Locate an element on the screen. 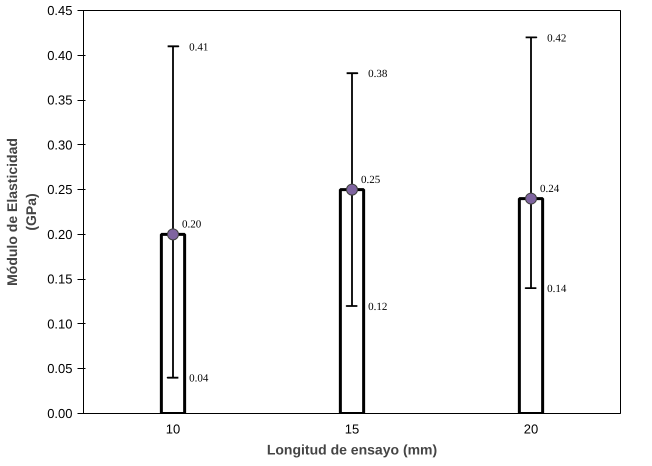 The height and width of the screenshot is (466, 652). y-axis-title: Módulo de Elasticidad (GPa) is located at coordinates (22, 212).